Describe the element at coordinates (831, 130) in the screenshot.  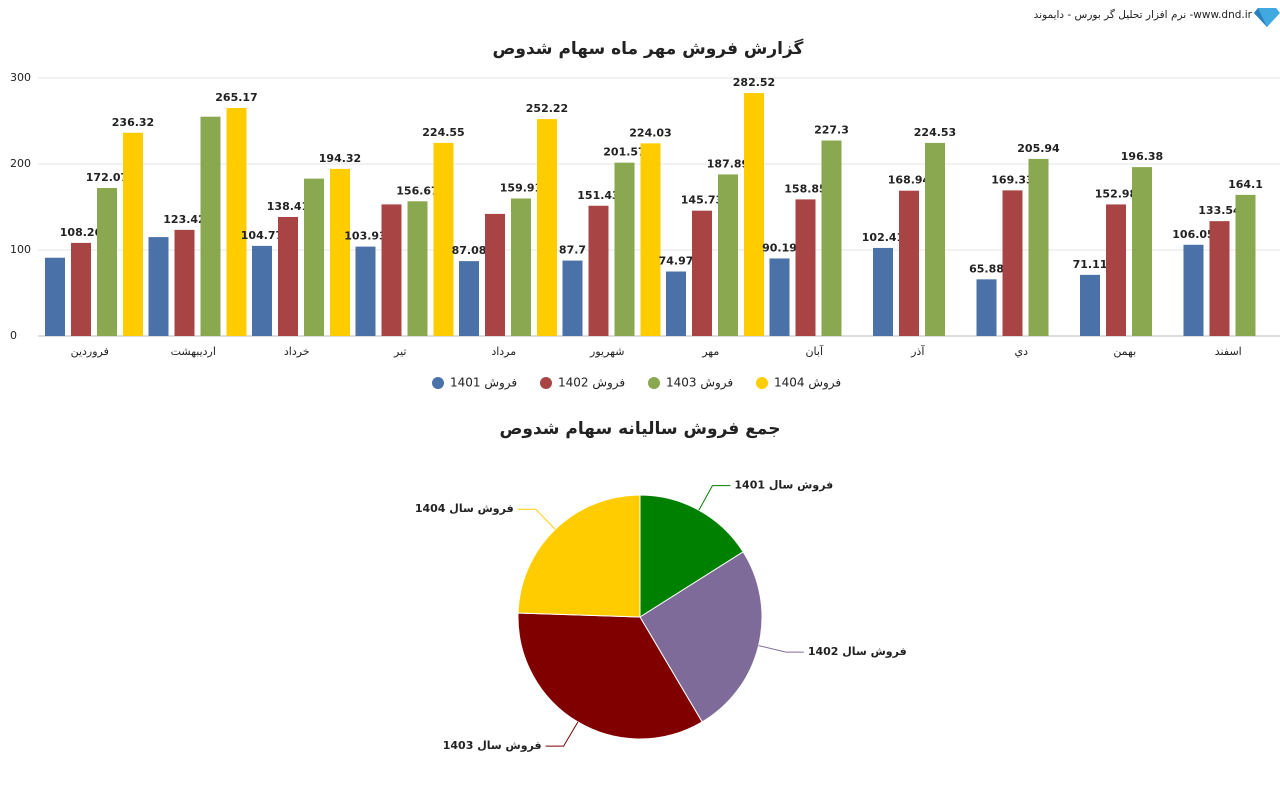
I see `data-label: 227.3` at that location.